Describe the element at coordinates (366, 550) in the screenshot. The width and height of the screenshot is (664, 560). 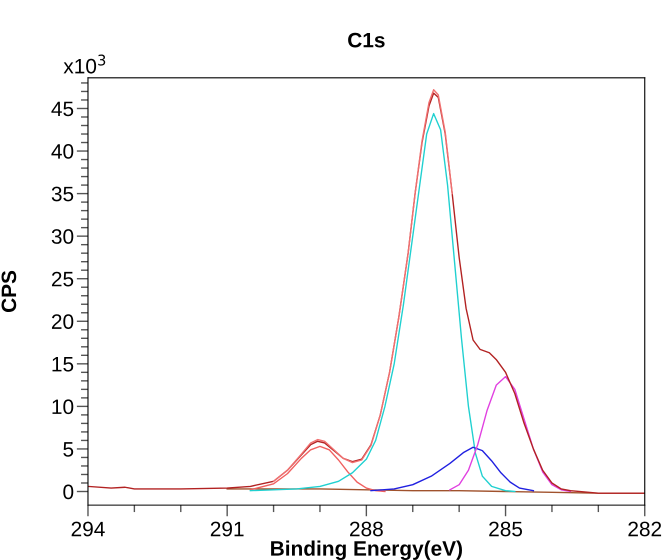
I see `x-axis-title: Binding Energy(eV)` at that location.